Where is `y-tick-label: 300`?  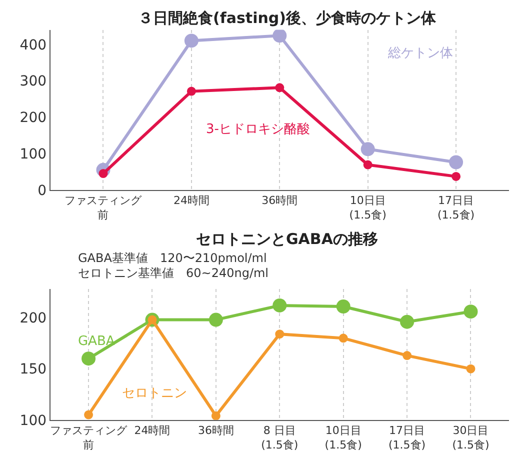 y-tick-label: 300 is located at coordinates (33, 82).